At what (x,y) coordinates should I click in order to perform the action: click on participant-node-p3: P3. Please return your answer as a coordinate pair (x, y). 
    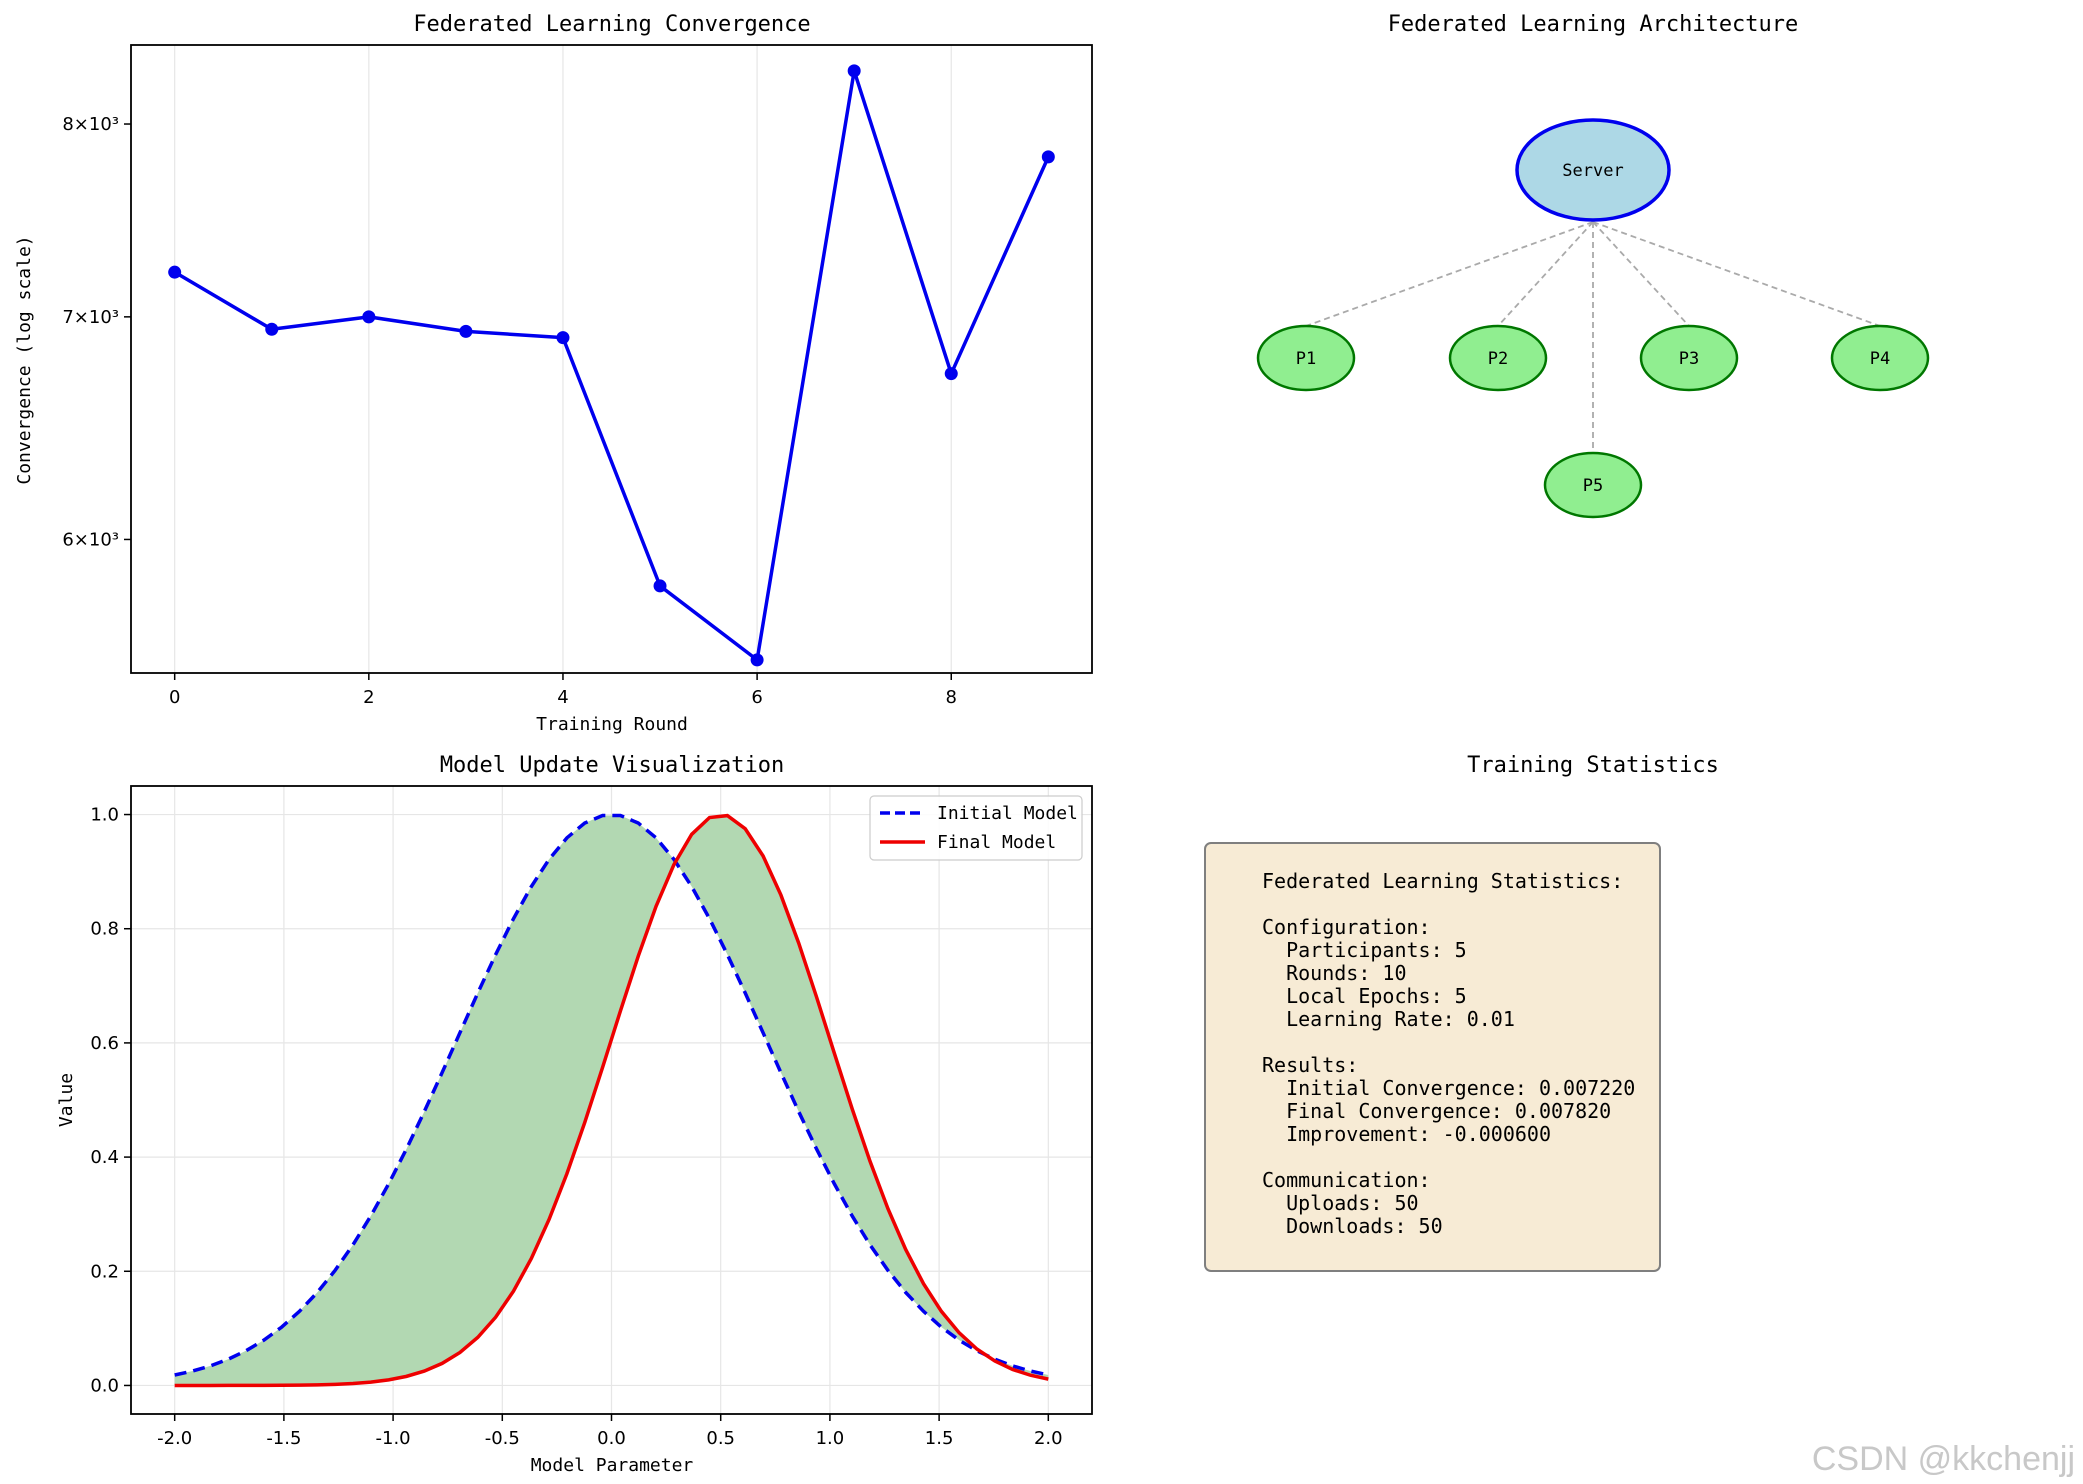
    Looking at the image, I should click on (1689, 358).